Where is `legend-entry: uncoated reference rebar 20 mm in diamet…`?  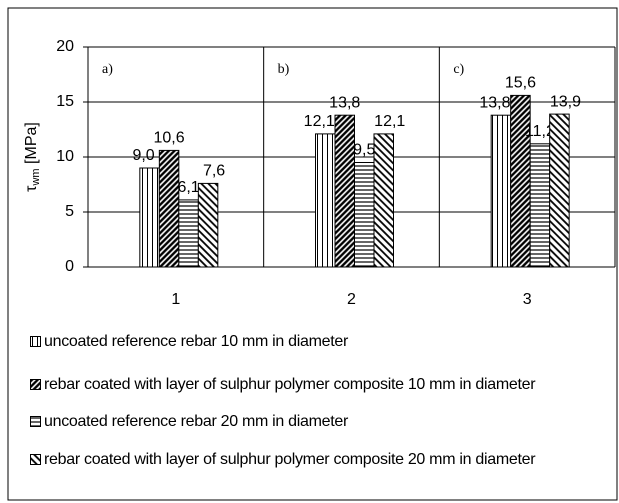 legend-entry: uncoated reference rebar 20 mm in diamet… is located at coordinates (310, 422).